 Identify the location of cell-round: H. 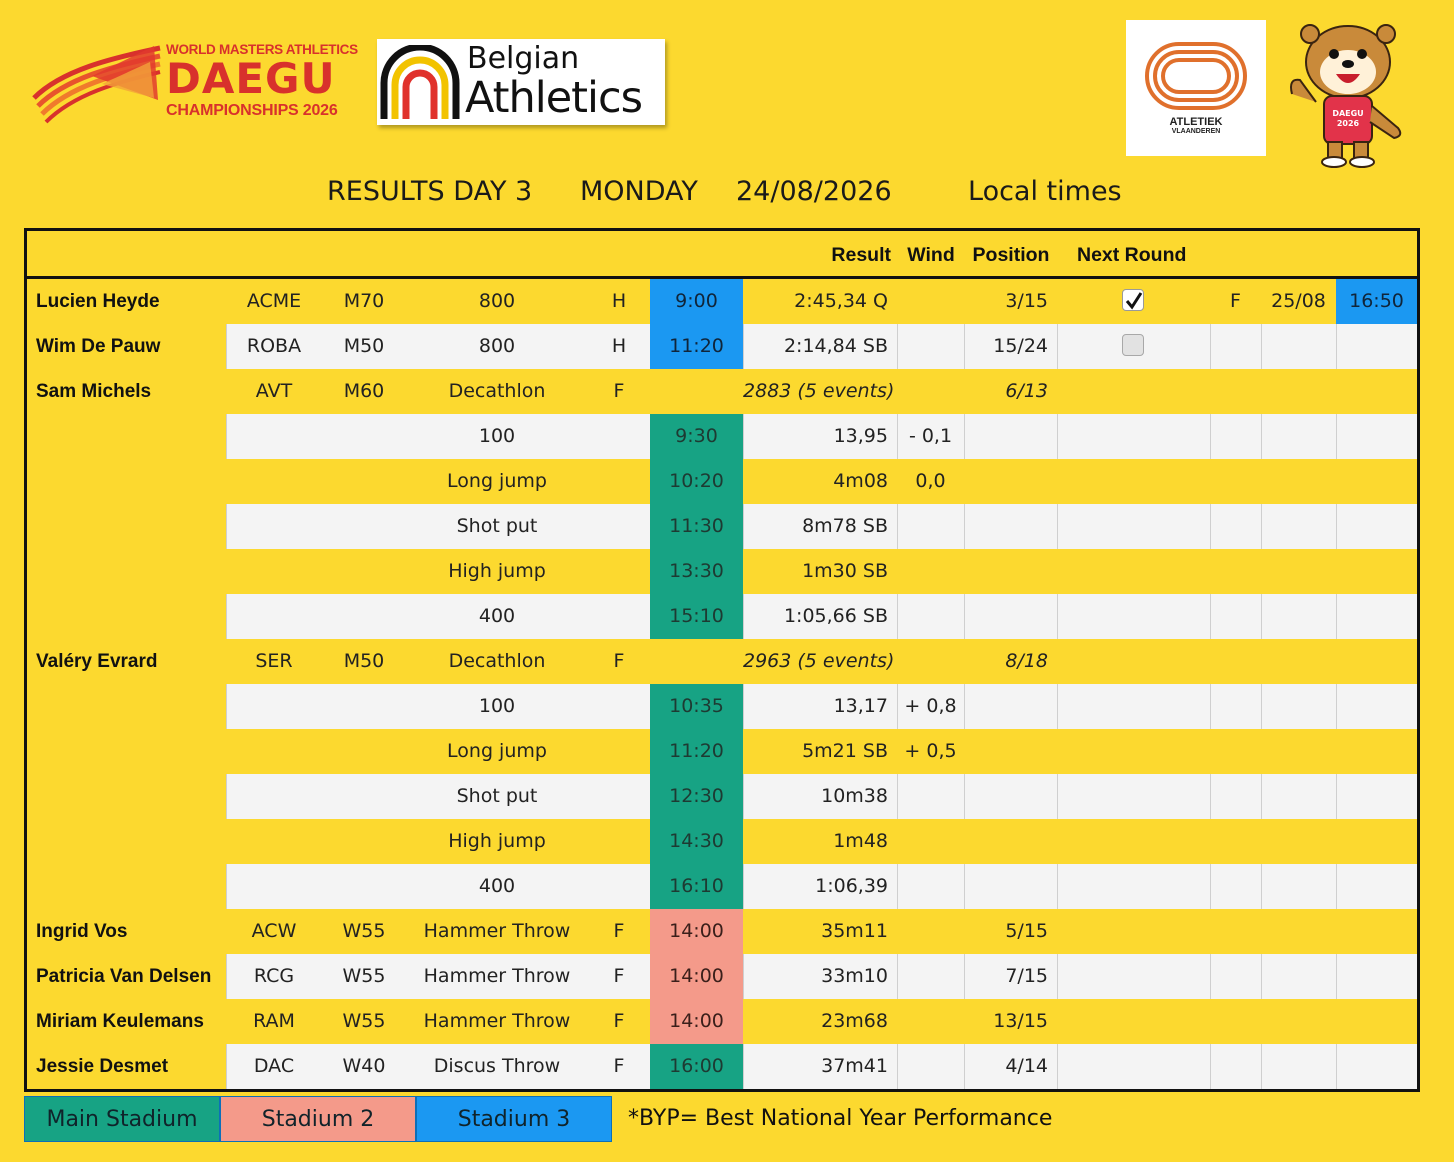
(619, 346).